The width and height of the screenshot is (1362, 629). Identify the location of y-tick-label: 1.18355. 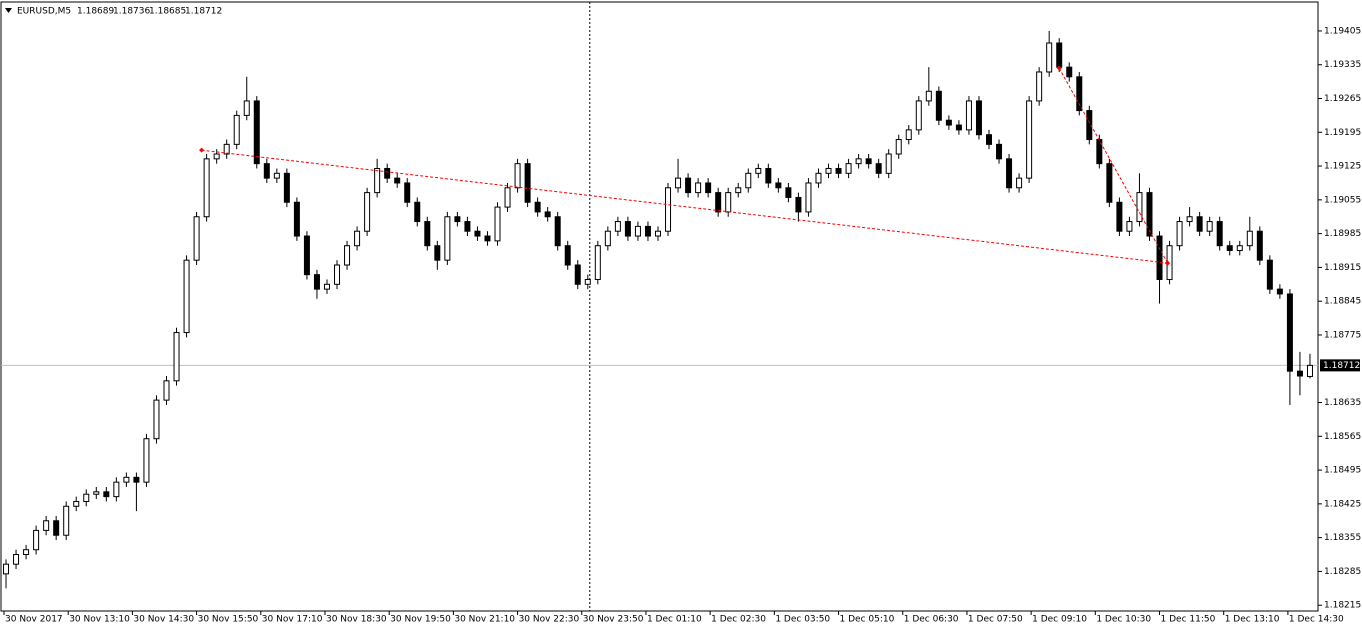
(1342, 538).